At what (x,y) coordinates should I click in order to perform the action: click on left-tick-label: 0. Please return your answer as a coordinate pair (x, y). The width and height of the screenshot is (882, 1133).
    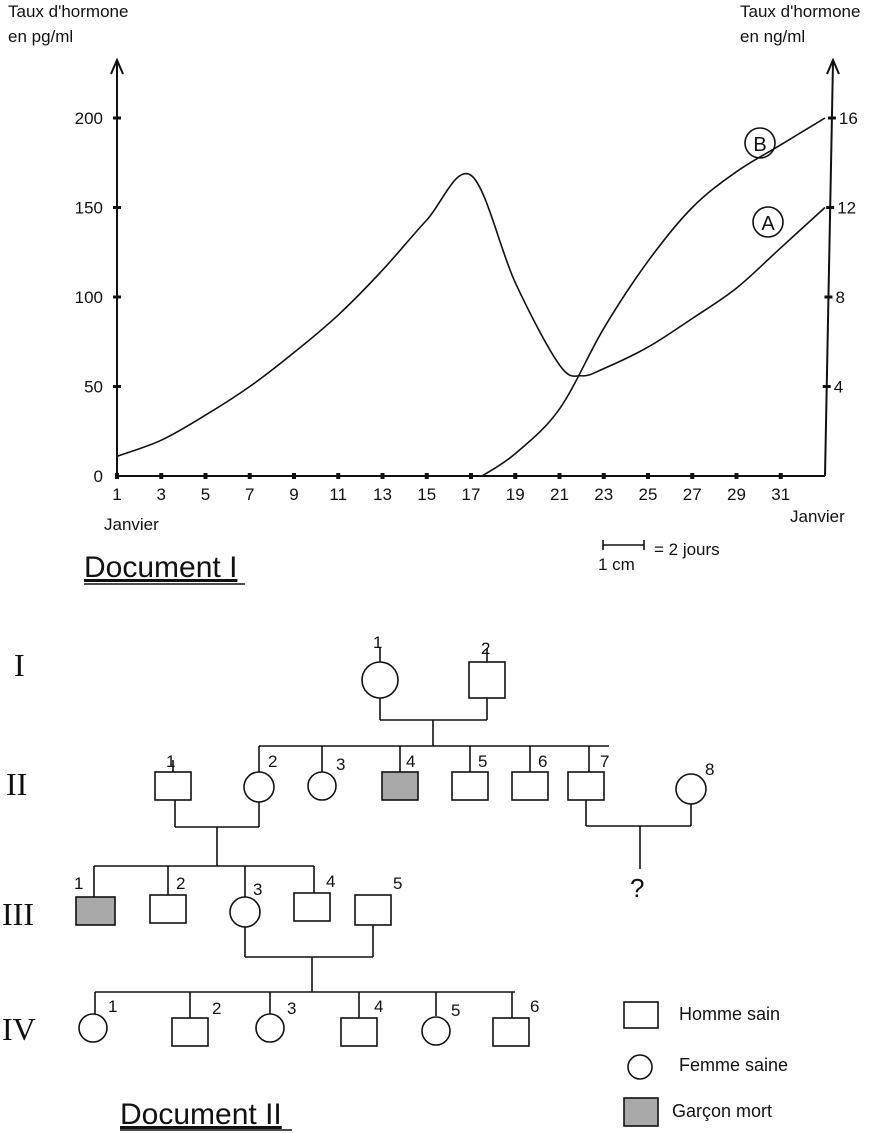
    Looking at the image, I should click on (98, 476).